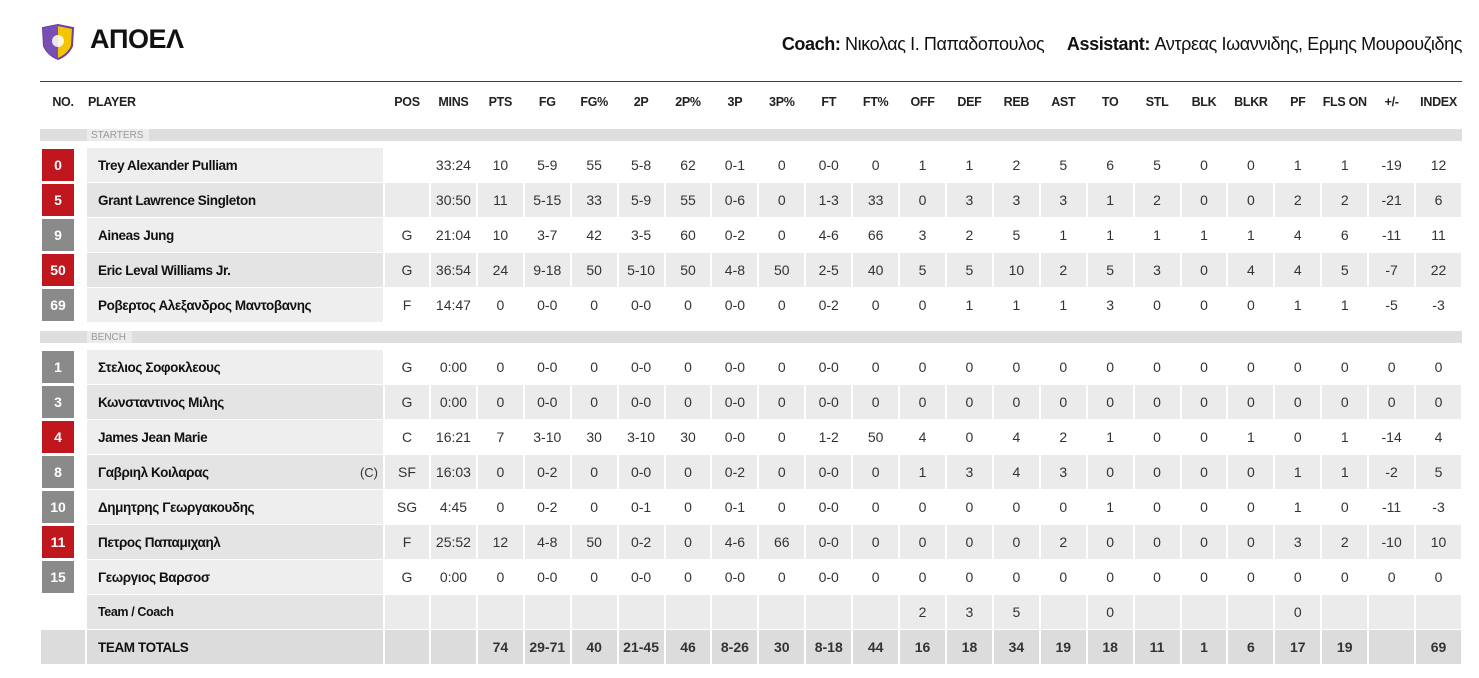  What do you see at coordinates (688, 165) in the screenshot?
I see `stat-cell: 62` at bounding box center [688, 165].